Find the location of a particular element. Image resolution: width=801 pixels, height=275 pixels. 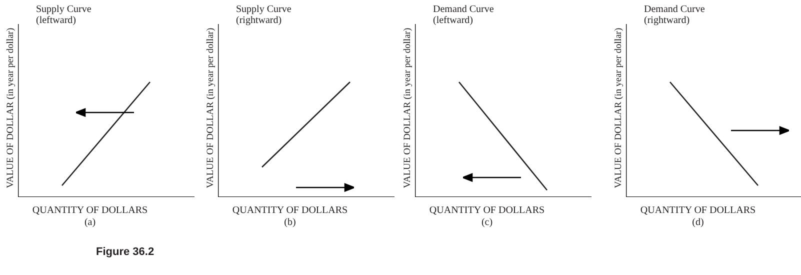

text: (c) is located at coordinates (487, 223).